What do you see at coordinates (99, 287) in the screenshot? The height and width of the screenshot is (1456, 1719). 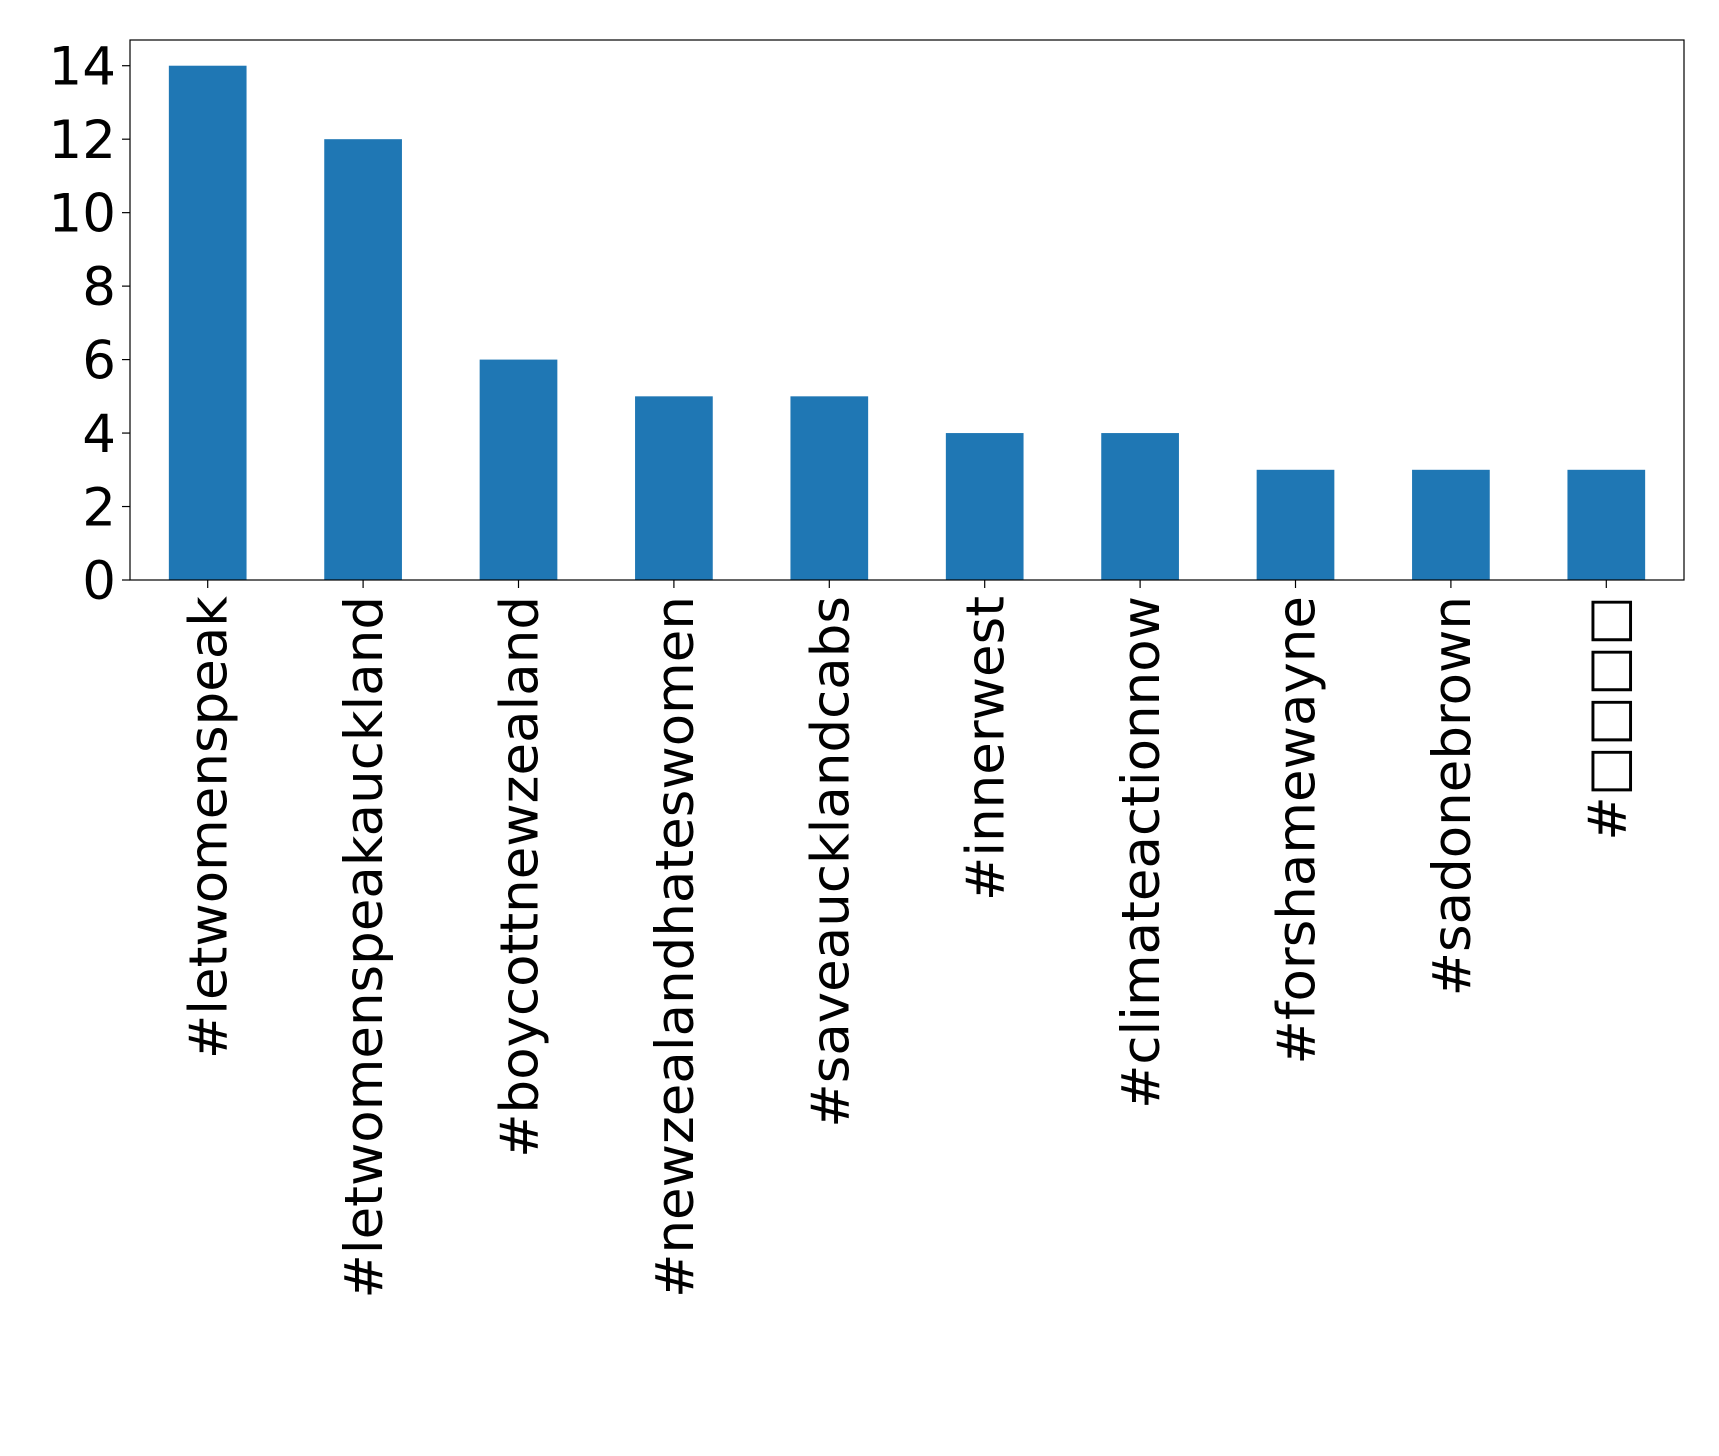 I see `y-tick-label: 8` at bounding box center [99, 287].